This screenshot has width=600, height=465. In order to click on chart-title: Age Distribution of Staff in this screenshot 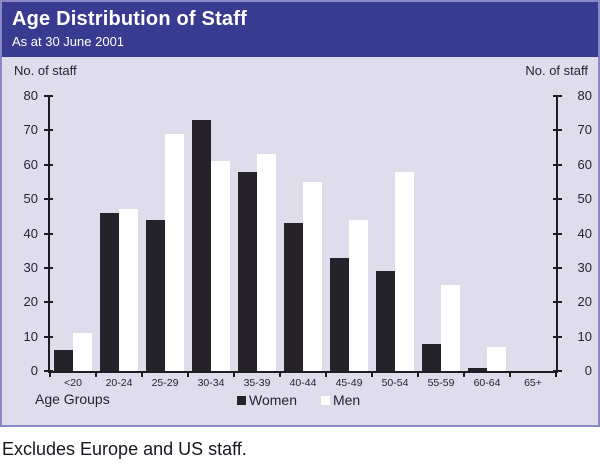, I will do `click(129, 19)`.